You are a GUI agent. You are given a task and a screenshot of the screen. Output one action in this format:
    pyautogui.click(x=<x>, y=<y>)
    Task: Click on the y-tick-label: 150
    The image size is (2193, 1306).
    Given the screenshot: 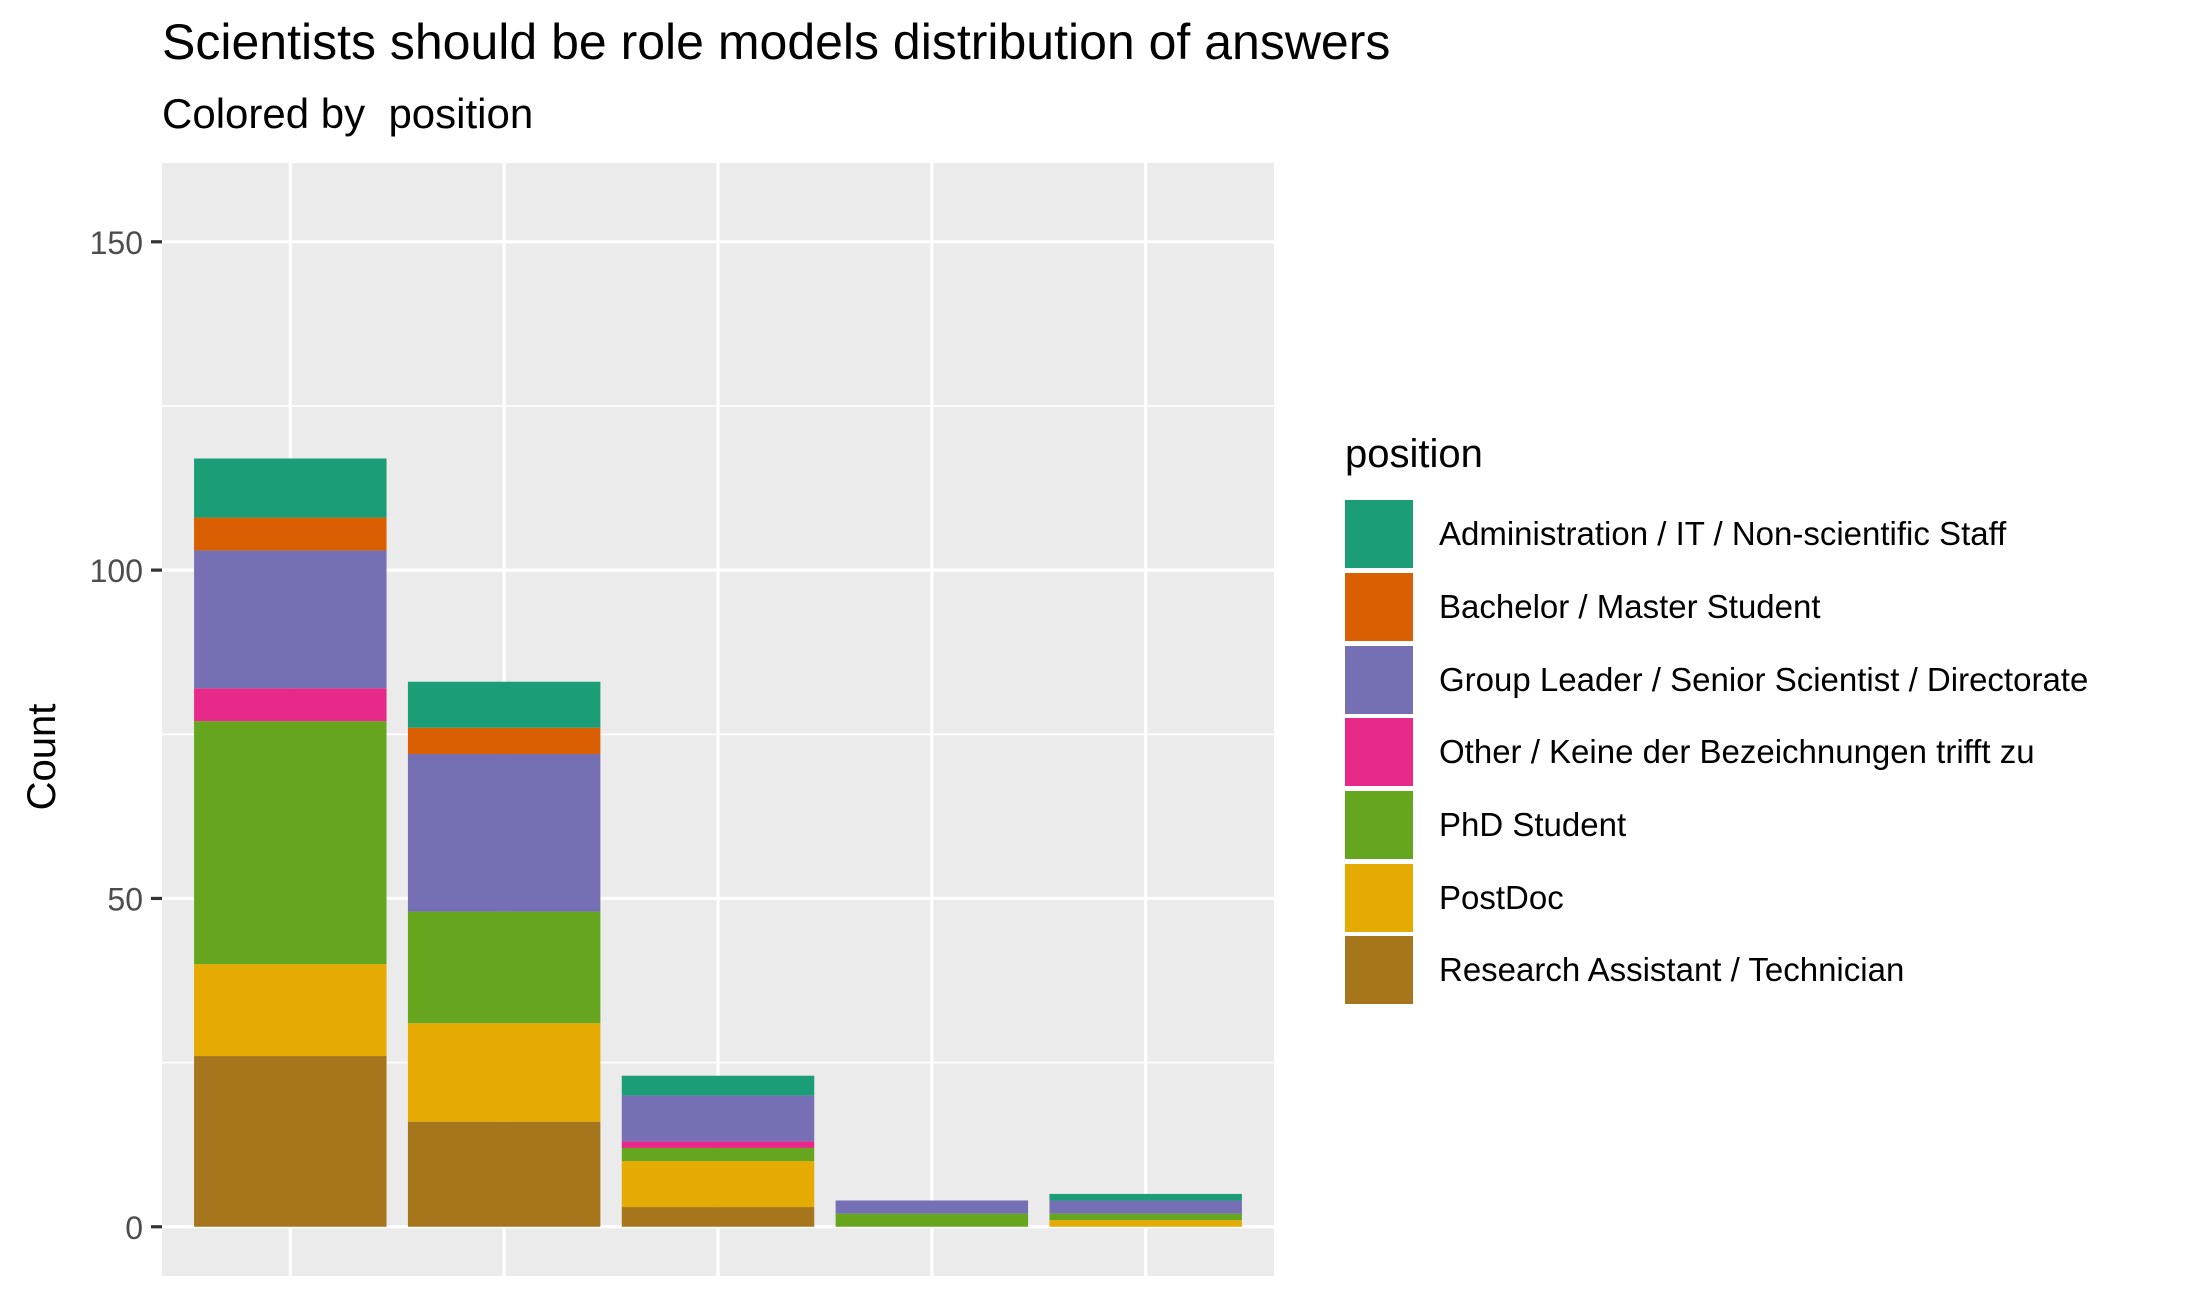 What is the action you would take?
    pyautogui.click(x=116, y=243)
    